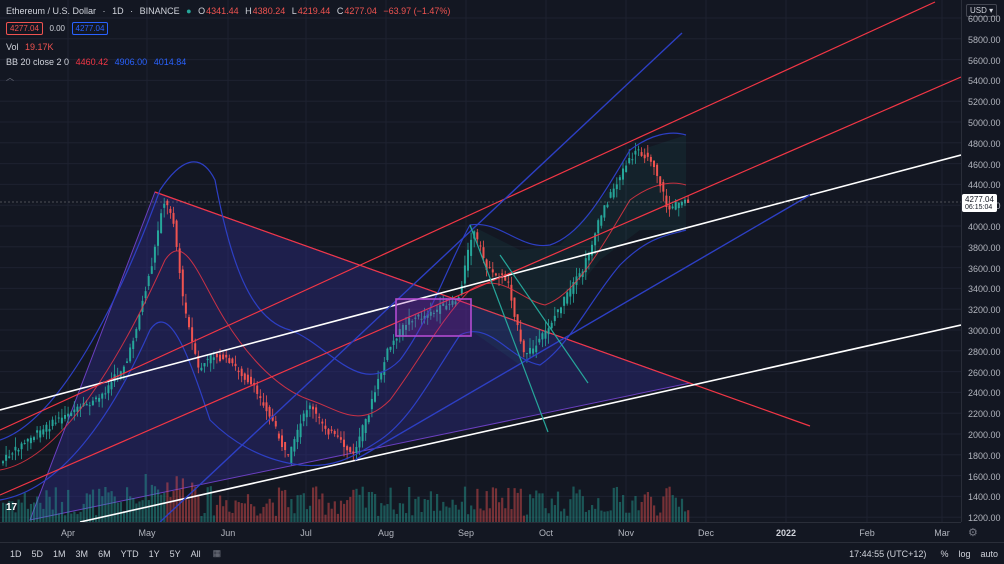  Describe the element at coordinates (984, 164) in the screenshot. I see `price-tick: 4600.00` at that location.